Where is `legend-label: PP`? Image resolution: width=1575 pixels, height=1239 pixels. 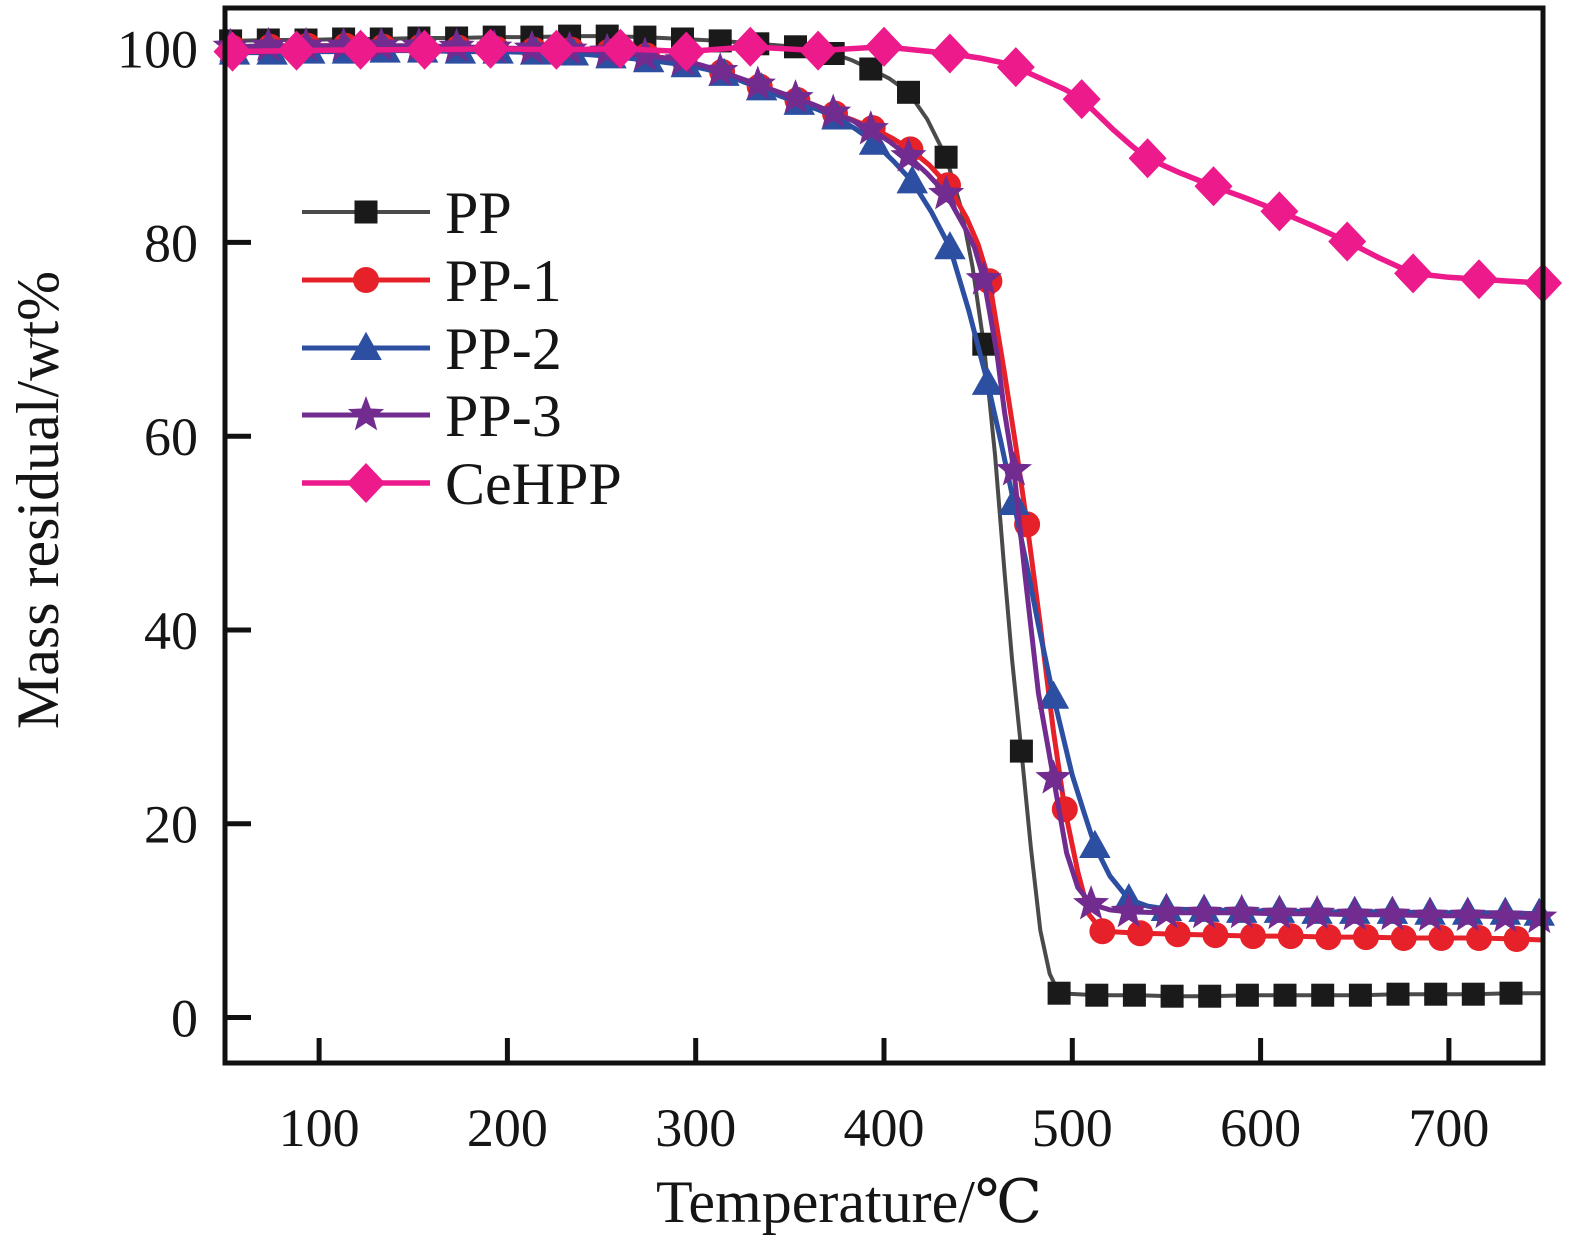
legend-label: PP is located at coordinates (478, 213).